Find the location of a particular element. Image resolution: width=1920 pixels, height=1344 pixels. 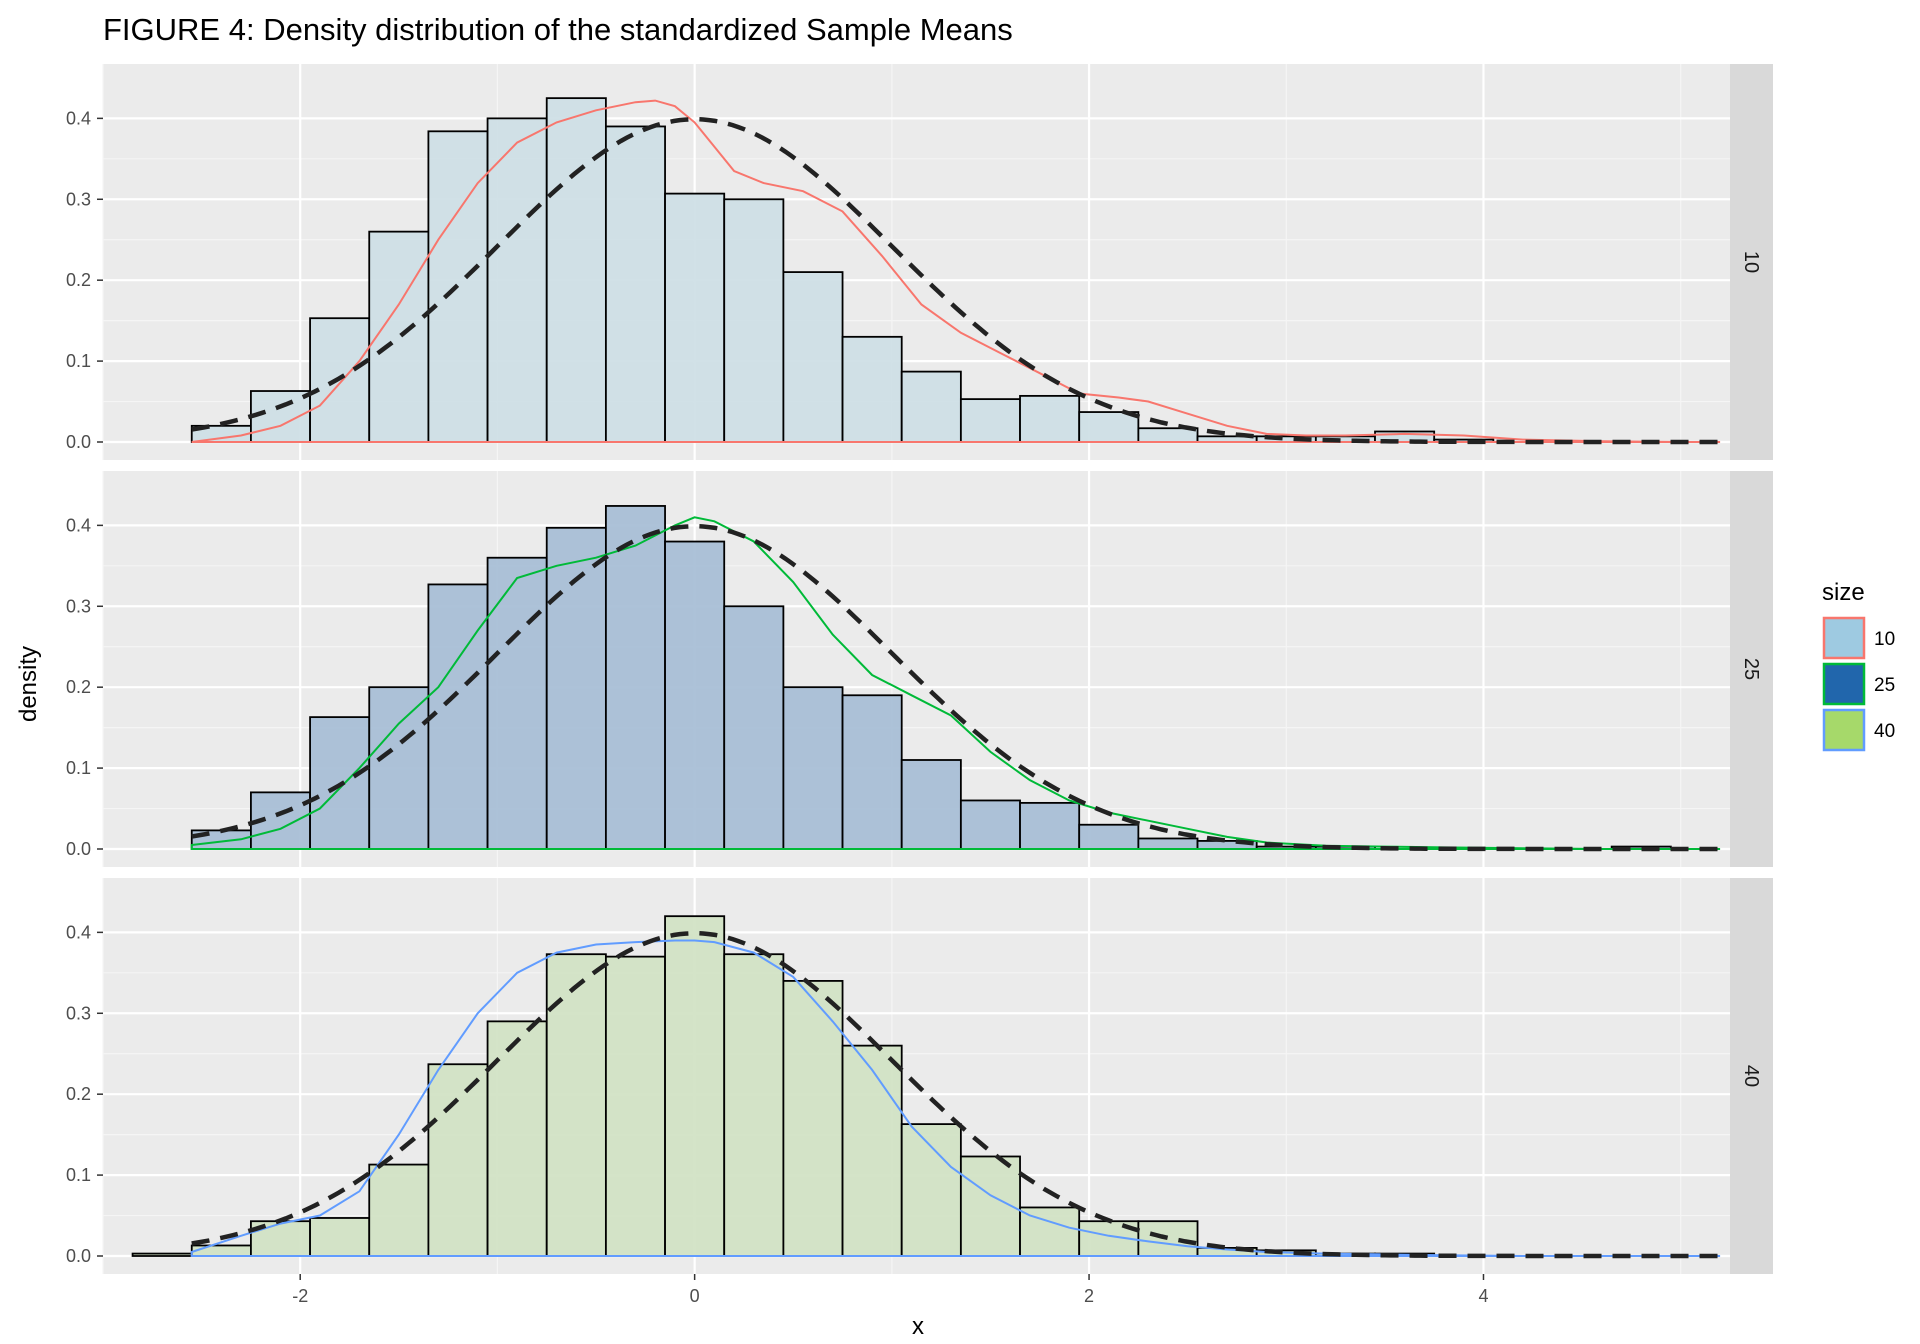

x-tick-label: 0 is located at coordinates (695, 1296).